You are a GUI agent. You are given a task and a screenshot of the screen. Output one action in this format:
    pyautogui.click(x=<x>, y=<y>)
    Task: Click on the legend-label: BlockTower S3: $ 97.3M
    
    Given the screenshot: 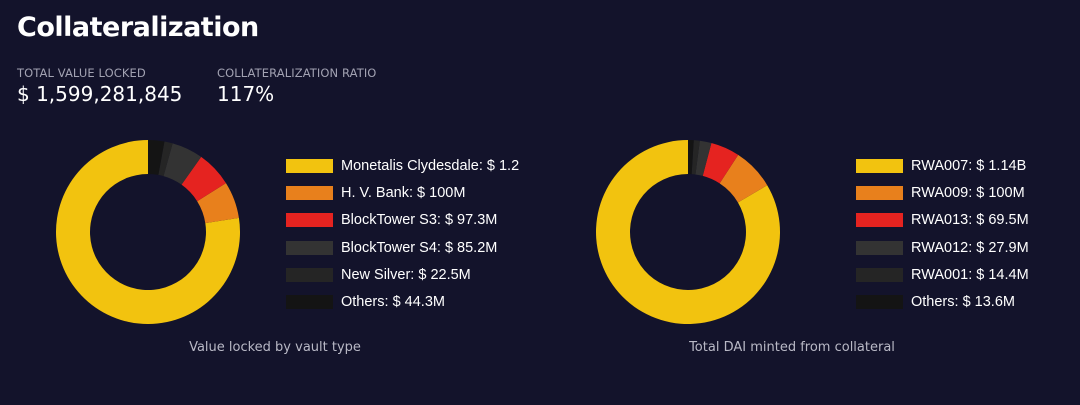 What is the action you would take?
    pyautogui.click(x=419, y=220)
    